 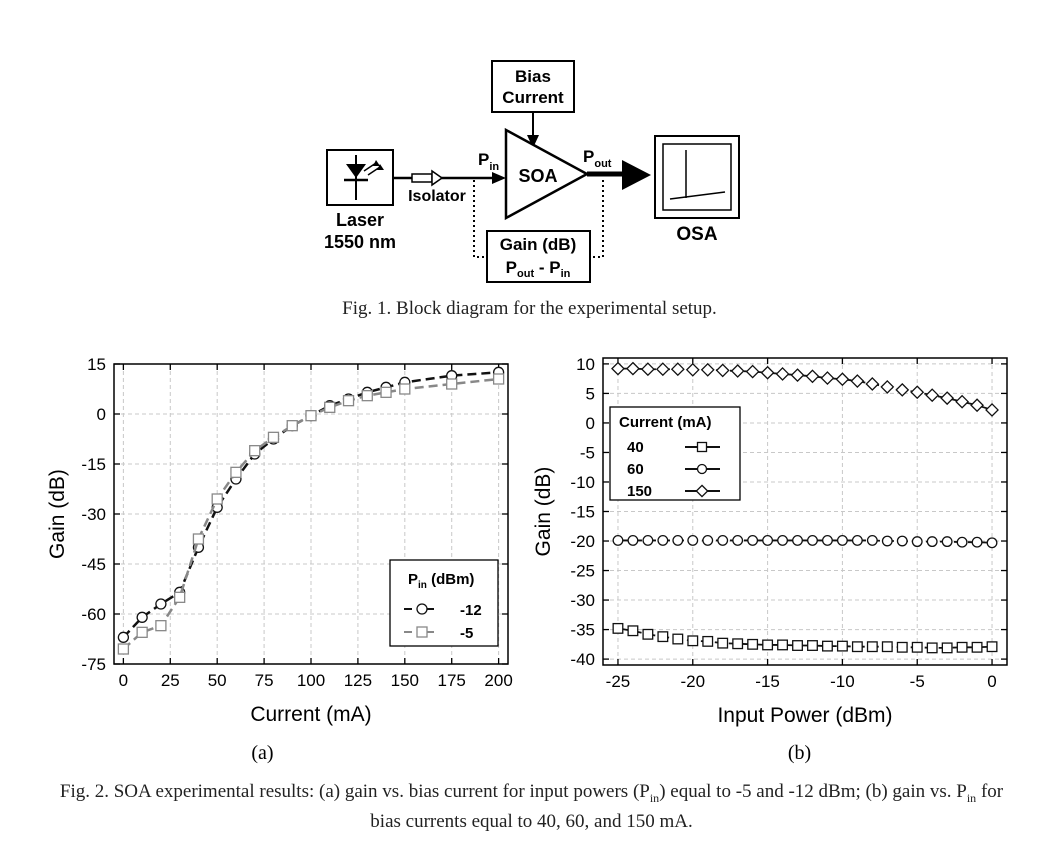 What do you see at coordinates (799, 753) in the screenshot?
I see `panel-b-label: (b)` at bounding box center [799, 753].